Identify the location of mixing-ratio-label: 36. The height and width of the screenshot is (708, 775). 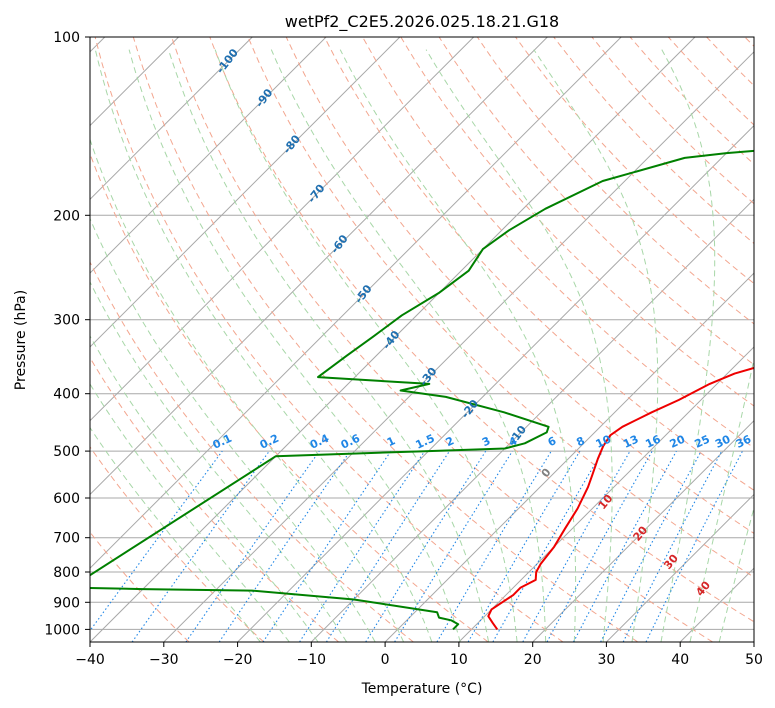
(744, 441).